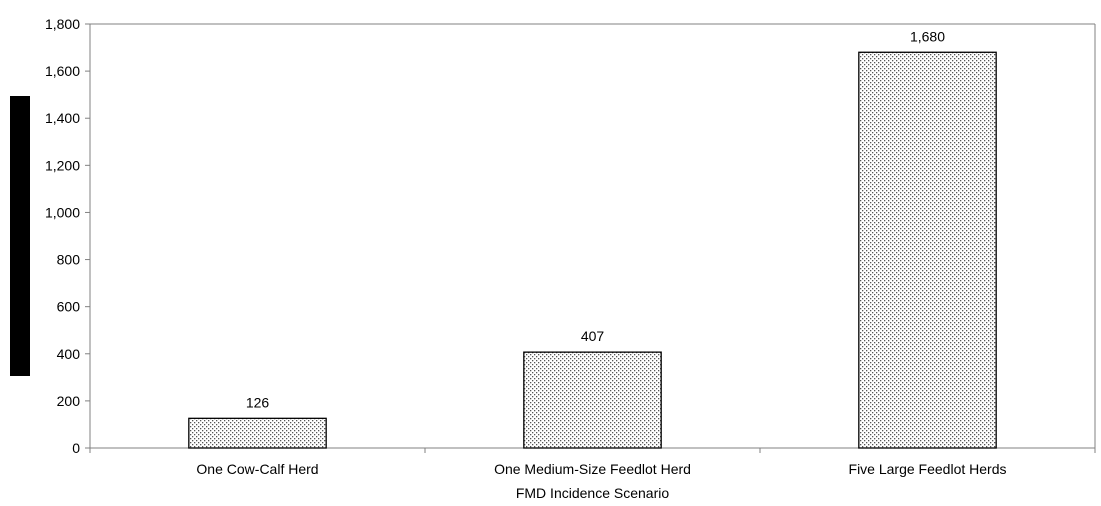  I want to click on y-tick-label: 1,200, so click(62, 165).